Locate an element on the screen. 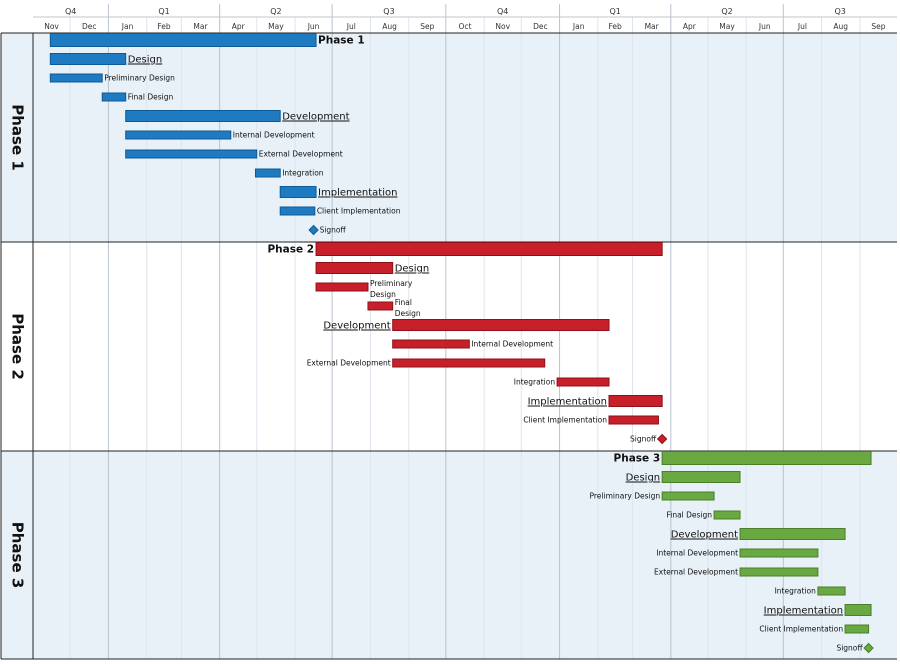  phase-2-integration-bar is located at coordinates (583, 382).